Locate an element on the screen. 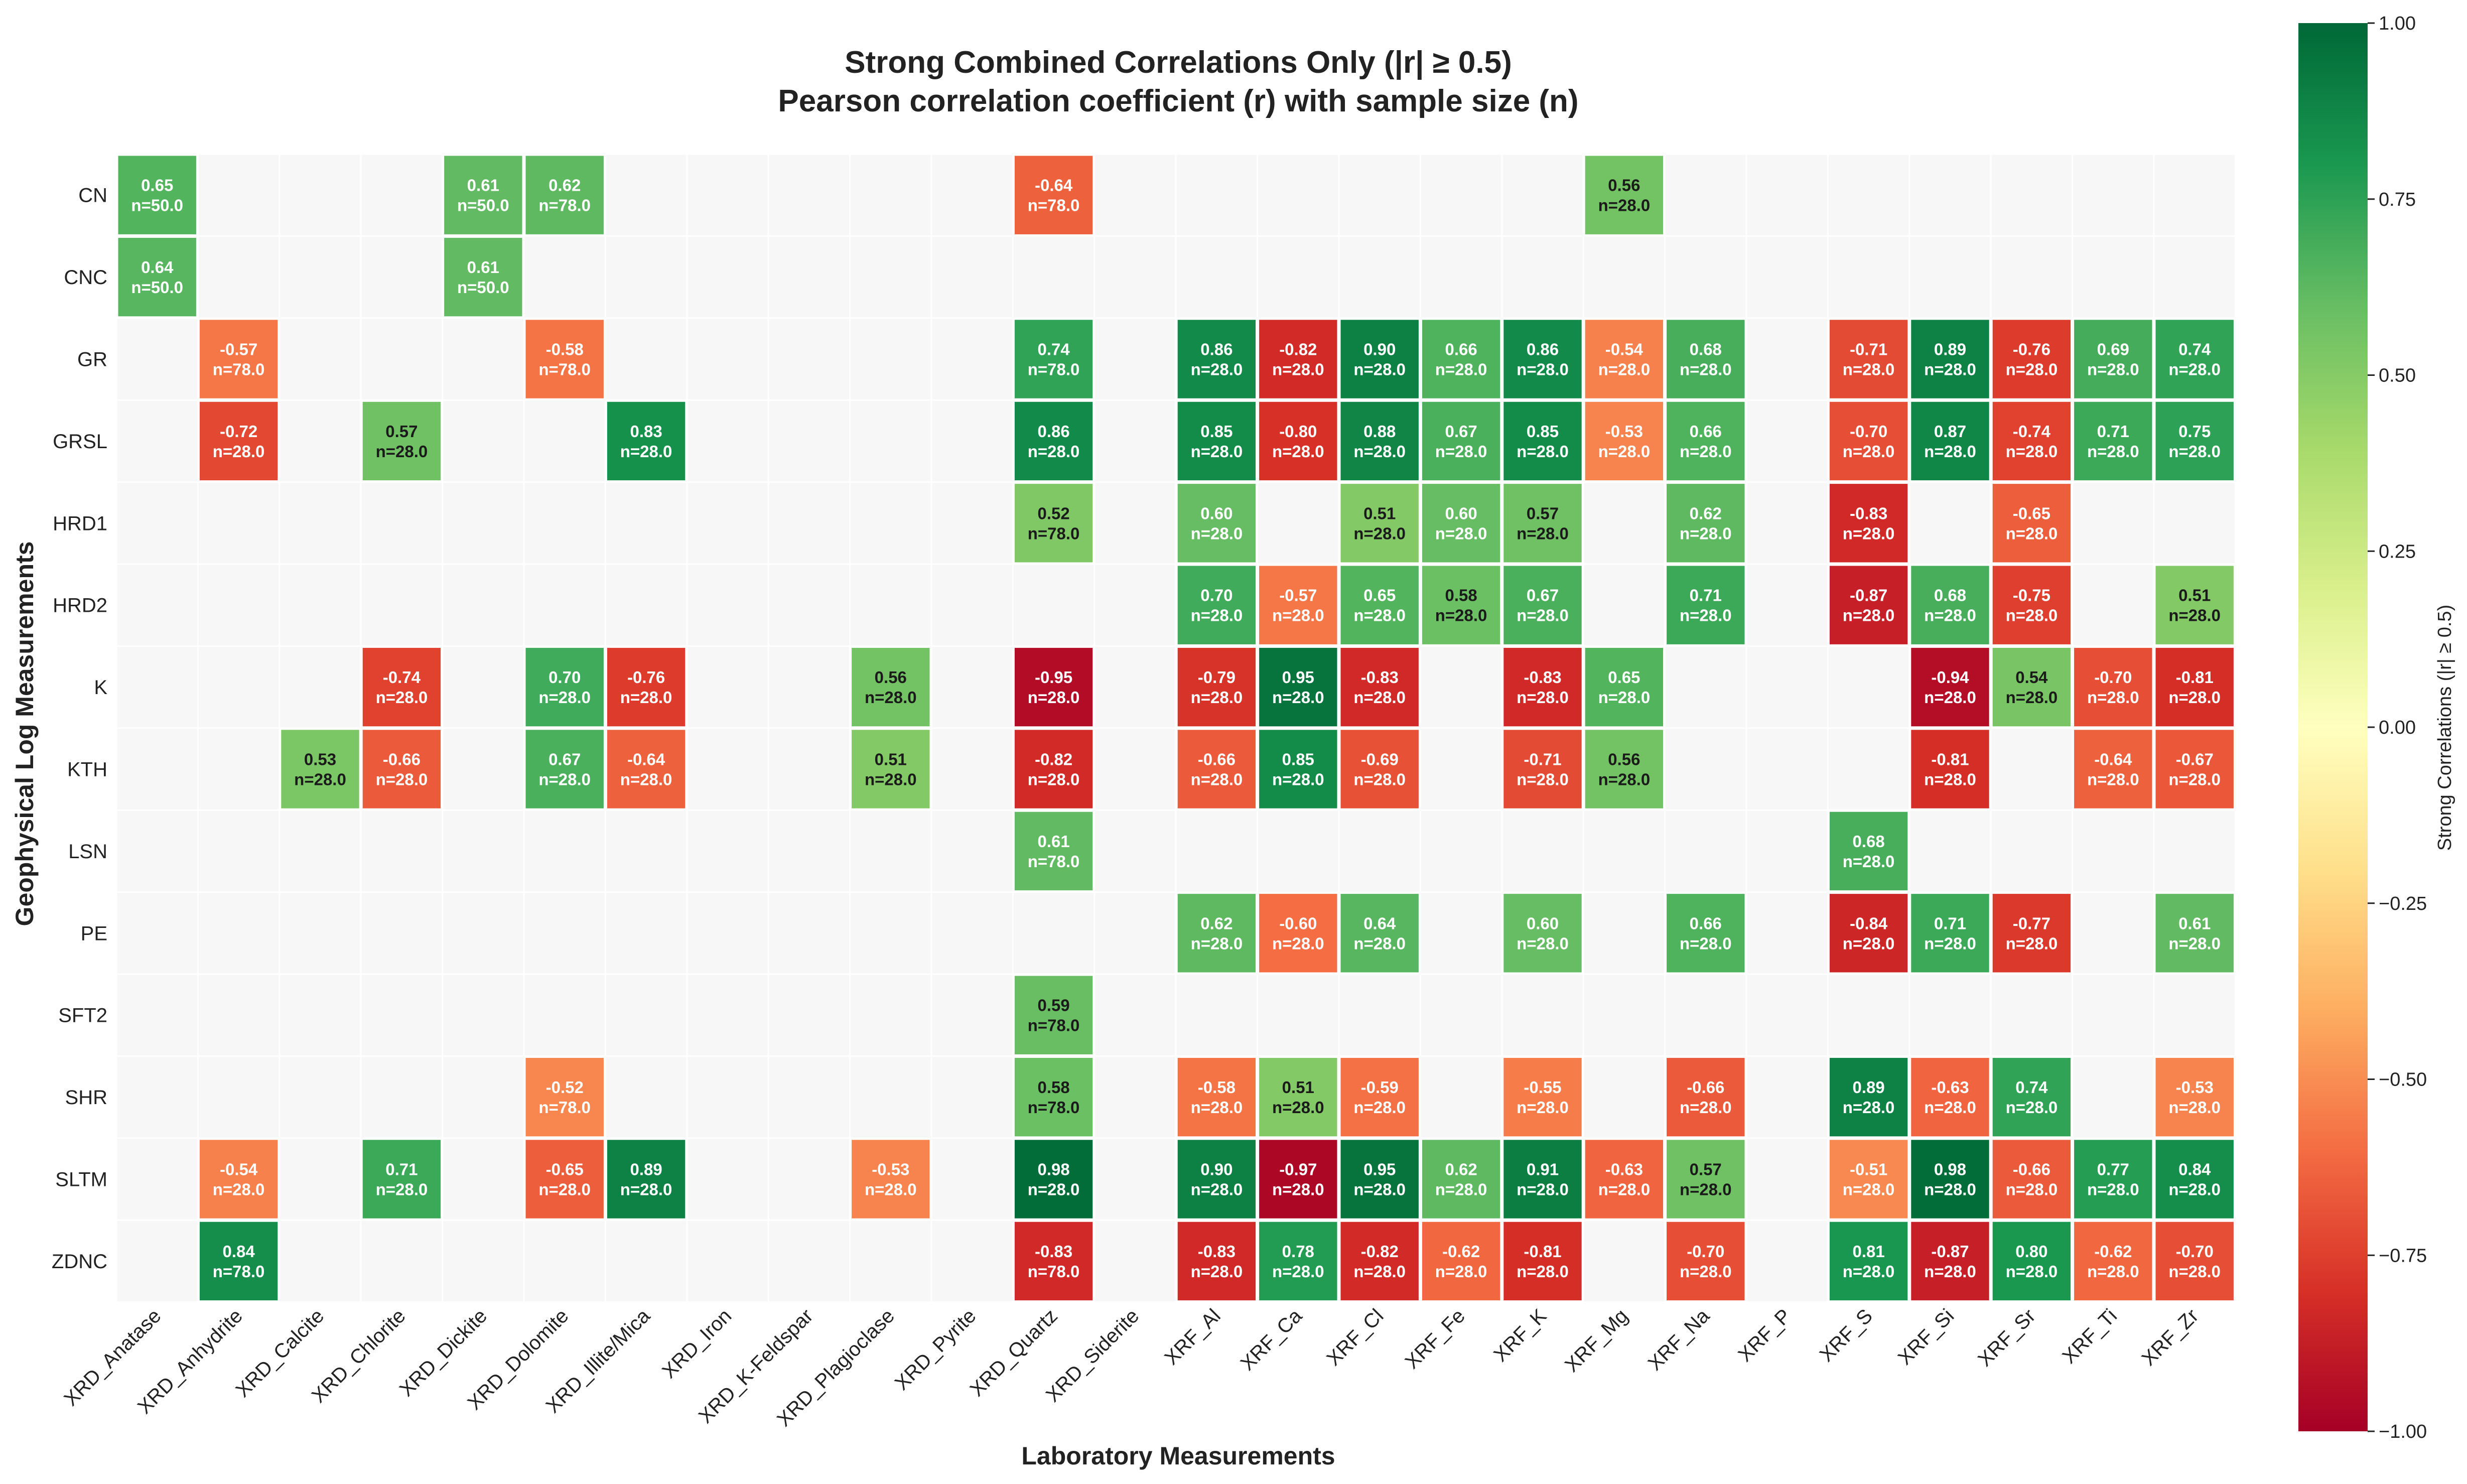 This screenshot has width=2467, height=1484. heatmap-cell: 0.65n=50.0 is located at coordinates (157, 195).